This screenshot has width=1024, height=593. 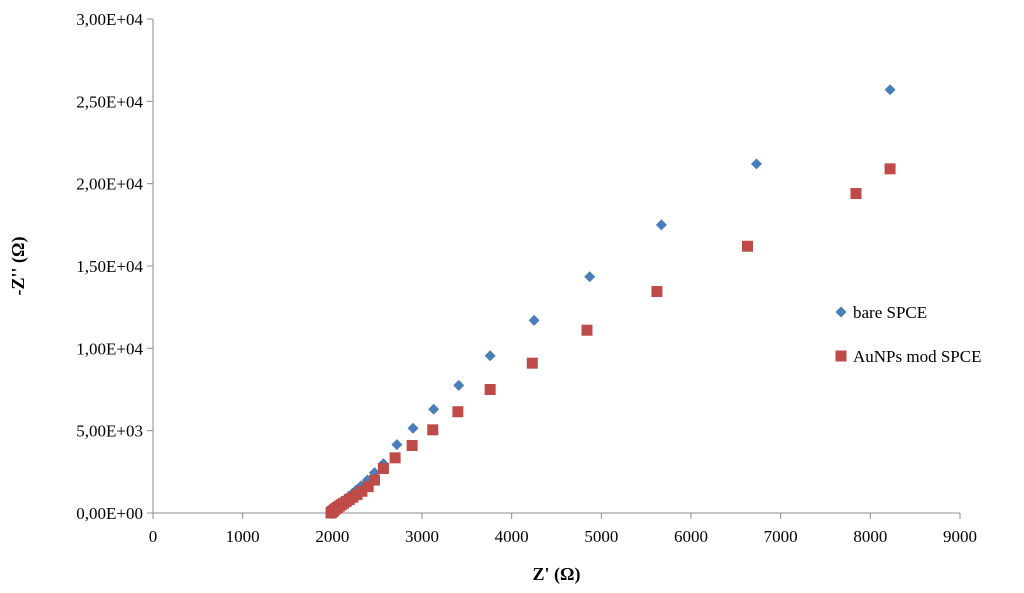 I want to click on y-tick-label: 5,00E+03, so click(x=109, y=431).